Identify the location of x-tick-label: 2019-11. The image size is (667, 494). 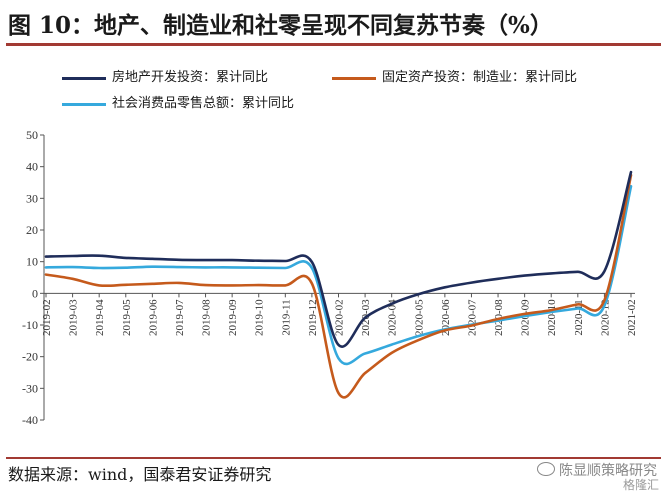
(286, 317).